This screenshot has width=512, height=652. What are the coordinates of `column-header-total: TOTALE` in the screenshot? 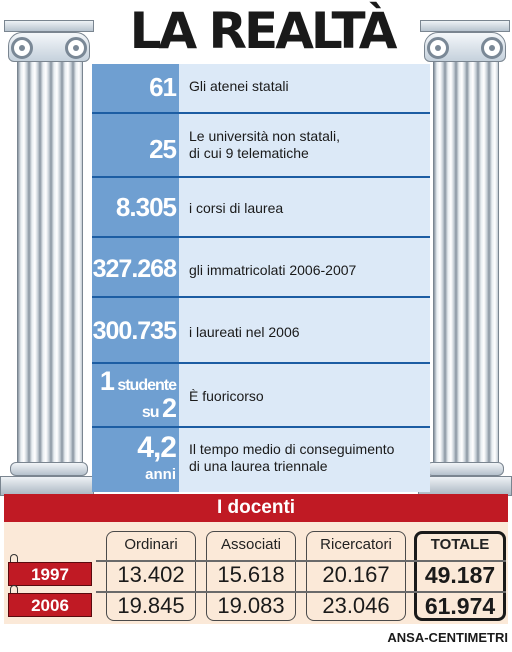 It's located at (460, 544).